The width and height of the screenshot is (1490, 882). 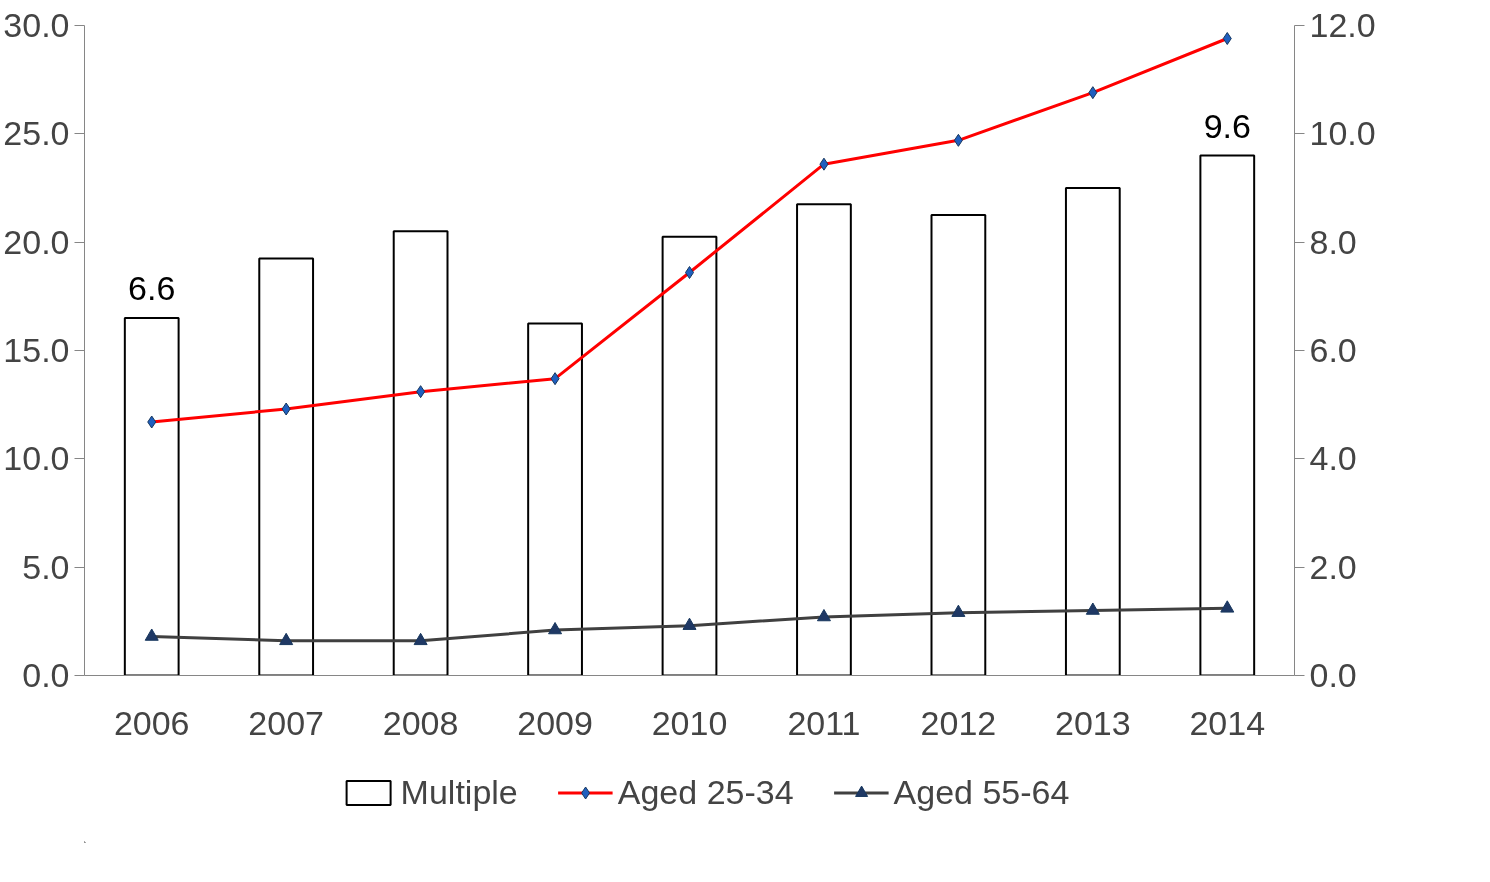 I want to click on data-label: 6.6, so click(x=152, y=288).